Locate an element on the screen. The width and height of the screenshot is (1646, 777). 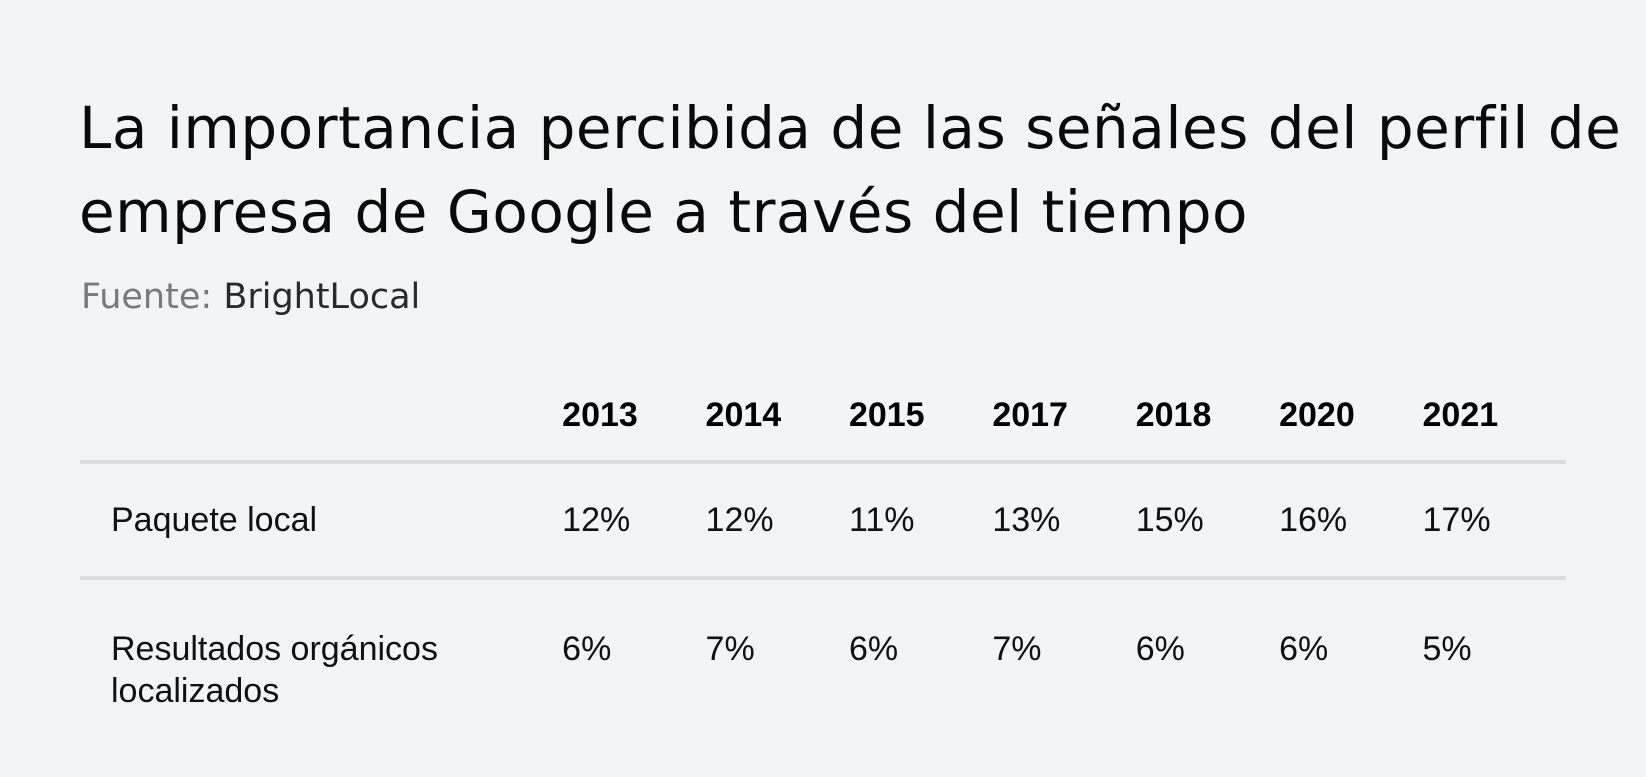
header-row: 2013 2014 2015 2017 2018 2020 2021 is located at coordinates (823, 417).